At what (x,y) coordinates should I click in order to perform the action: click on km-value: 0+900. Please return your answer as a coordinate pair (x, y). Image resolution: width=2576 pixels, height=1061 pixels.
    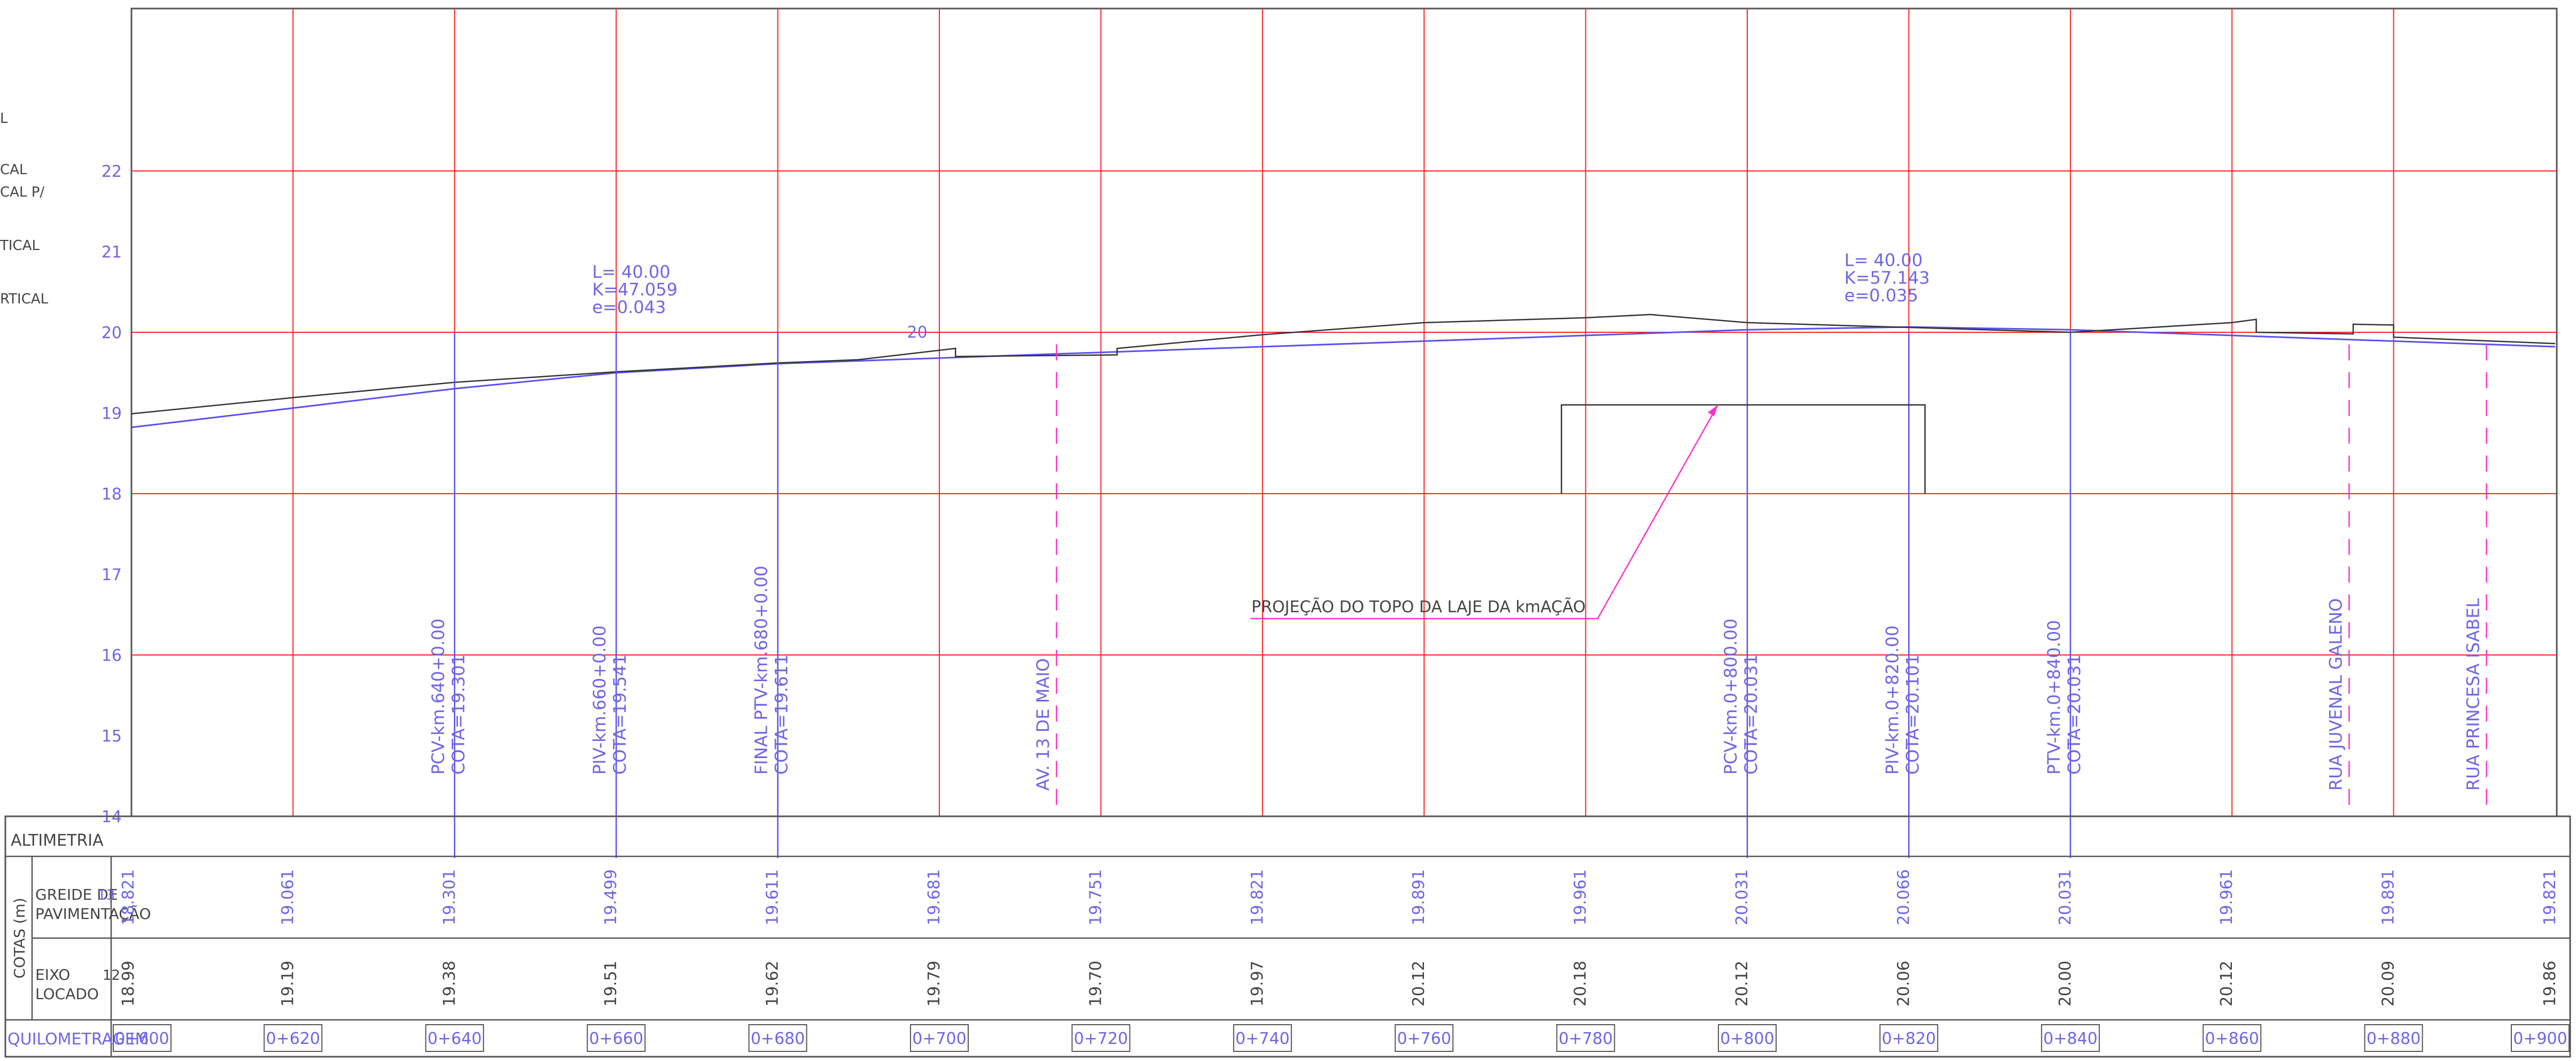
    Looking at the image, I should click on (2540, 1038).